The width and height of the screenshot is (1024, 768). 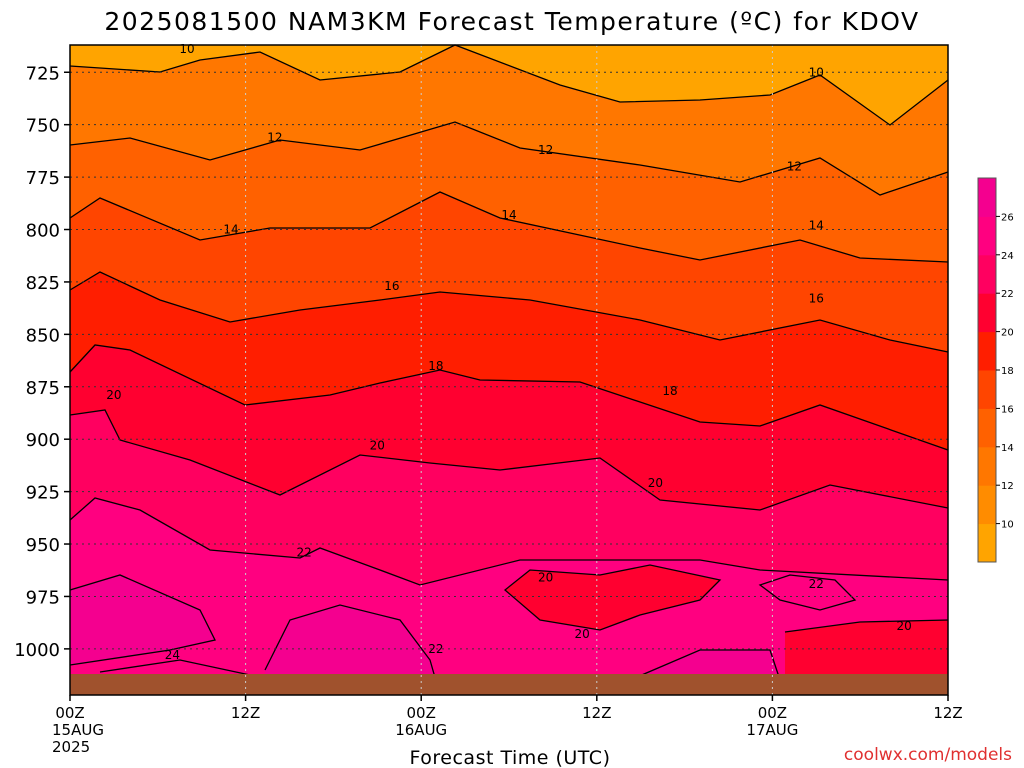 What do you see at coordinates (1007, 294) in the screenshot?
I see `colorbar-tick-label: 22` at bounding box center [1007, 294].